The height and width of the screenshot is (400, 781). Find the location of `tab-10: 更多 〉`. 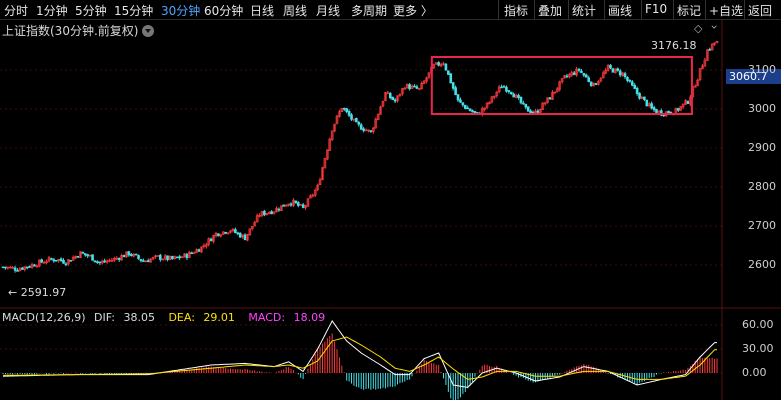

tab-10: 更多 〉 is located at coordinates (413, 11).